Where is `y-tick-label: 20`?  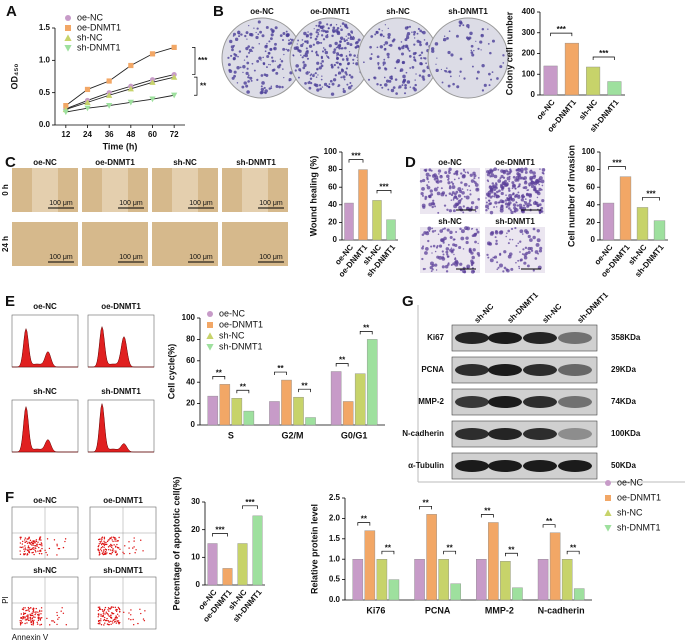
y-tick-label: 20 is located at coordinates (190, 403).